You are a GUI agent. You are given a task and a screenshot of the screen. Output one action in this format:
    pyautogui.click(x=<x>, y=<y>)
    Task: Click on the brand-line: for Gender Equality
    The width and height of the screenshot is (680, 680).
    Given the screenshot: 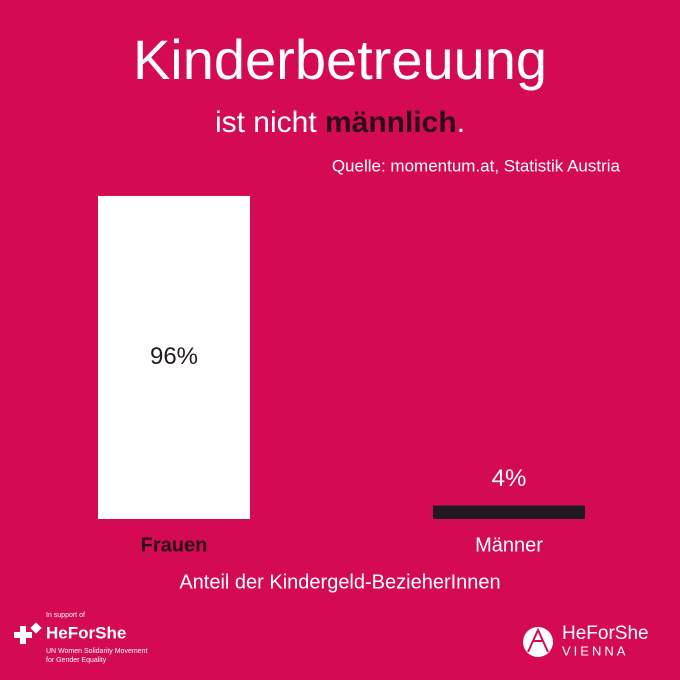 What is the action you would take?
    pyautogui.click(x=76, y=660)
    